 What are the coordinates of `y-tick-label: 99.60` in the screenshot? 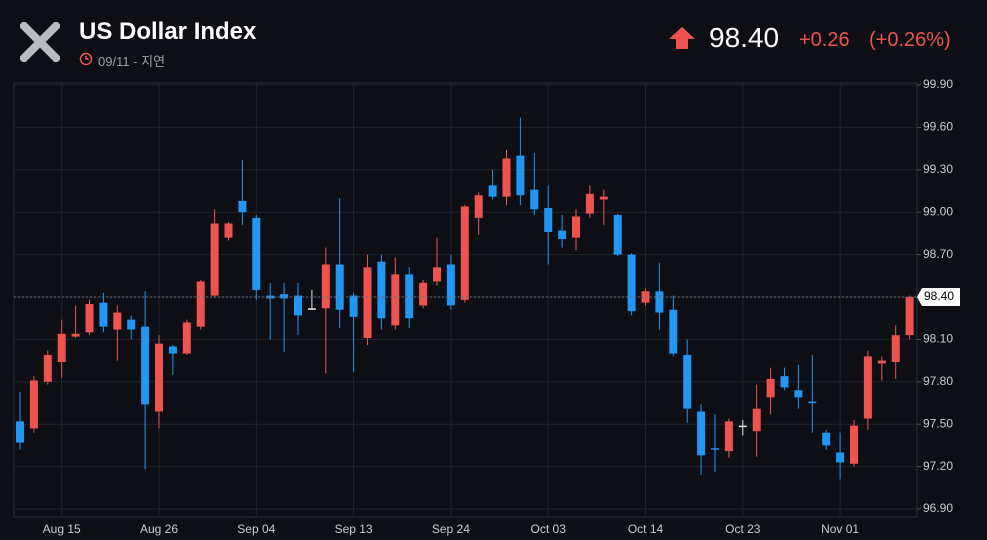 It's located at (938, 127).